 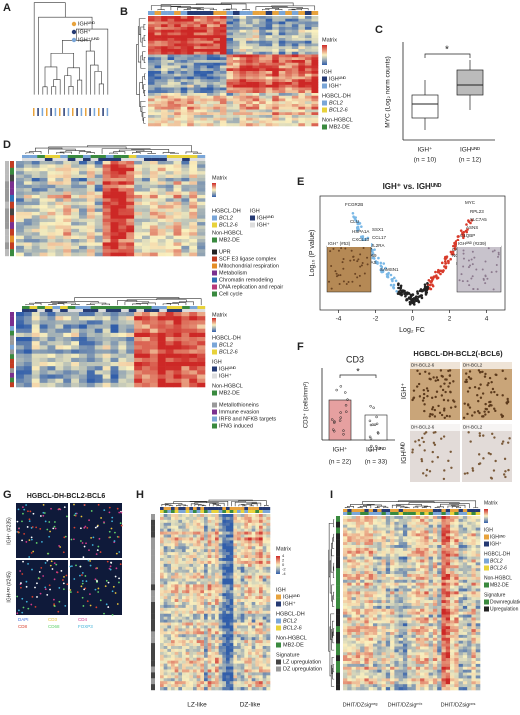 What do you see at coordinates (487, 319) in the screenshot?
I see `x-tick-label: 4` at bounding box center [487, 319].